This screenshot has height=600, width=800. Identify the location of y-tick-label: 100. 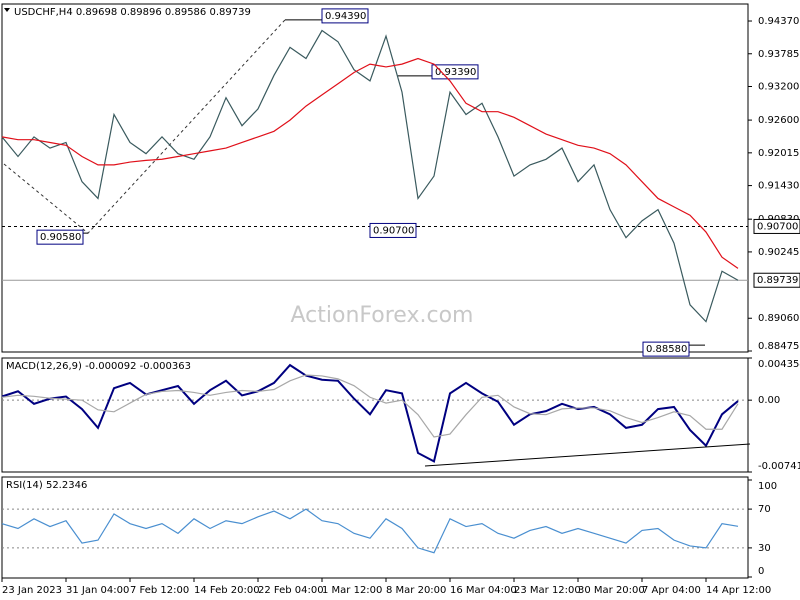
(767, 486).